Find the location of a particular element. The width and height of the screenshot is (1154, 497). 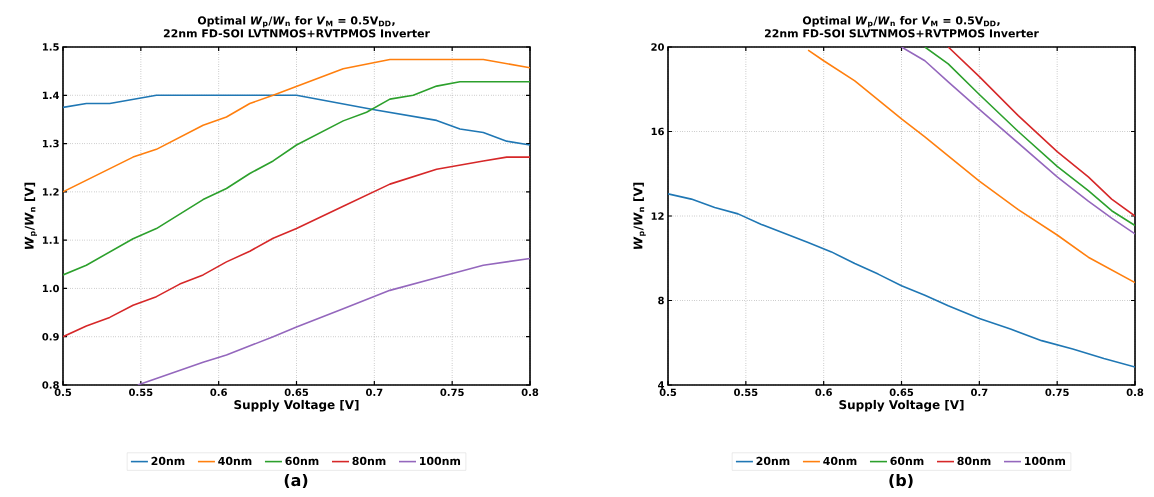

y-tick-label: 1.1 is located at coordinates (50, 240).